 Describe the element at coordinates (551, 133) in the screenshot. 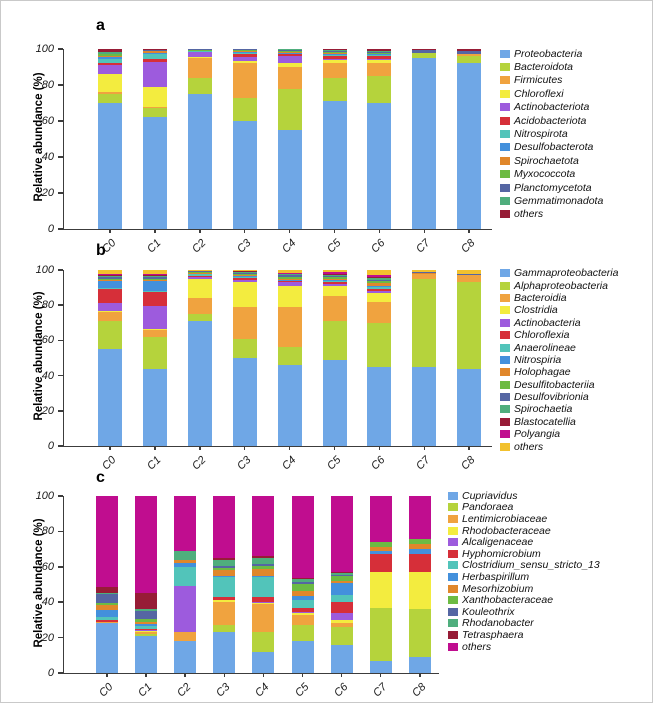

I see `legend-item-Nitrospirota: Nitrospirota` at that location.